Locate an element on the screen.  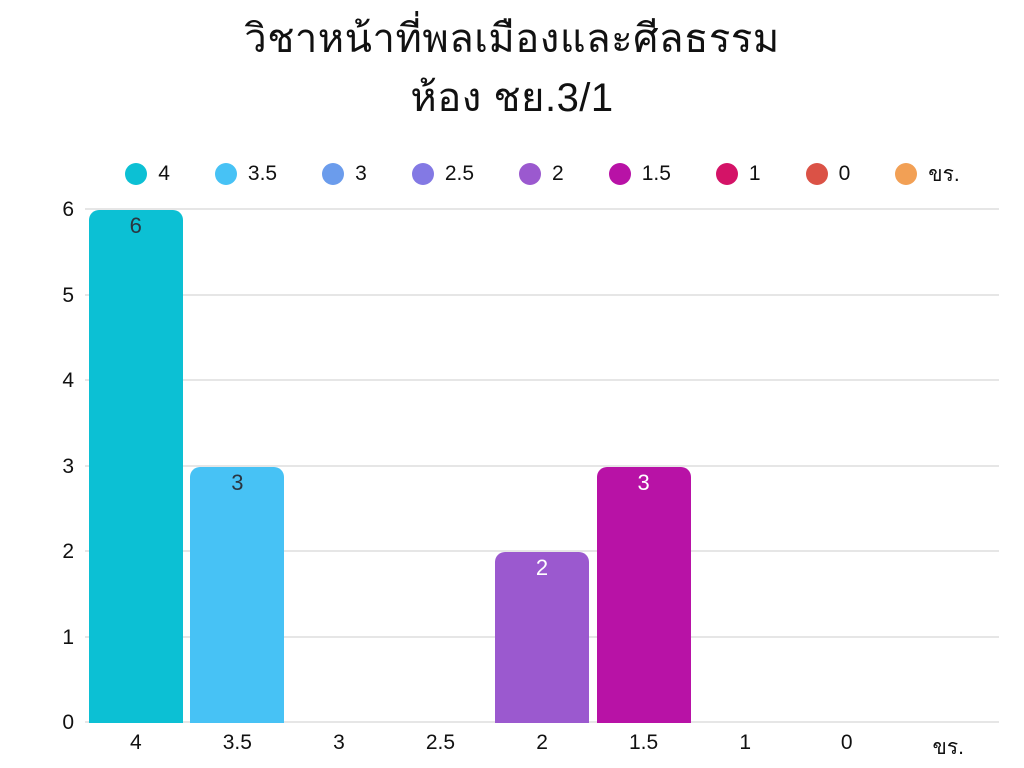
bar-3.5: 3 is located at coordinates (237, 594).